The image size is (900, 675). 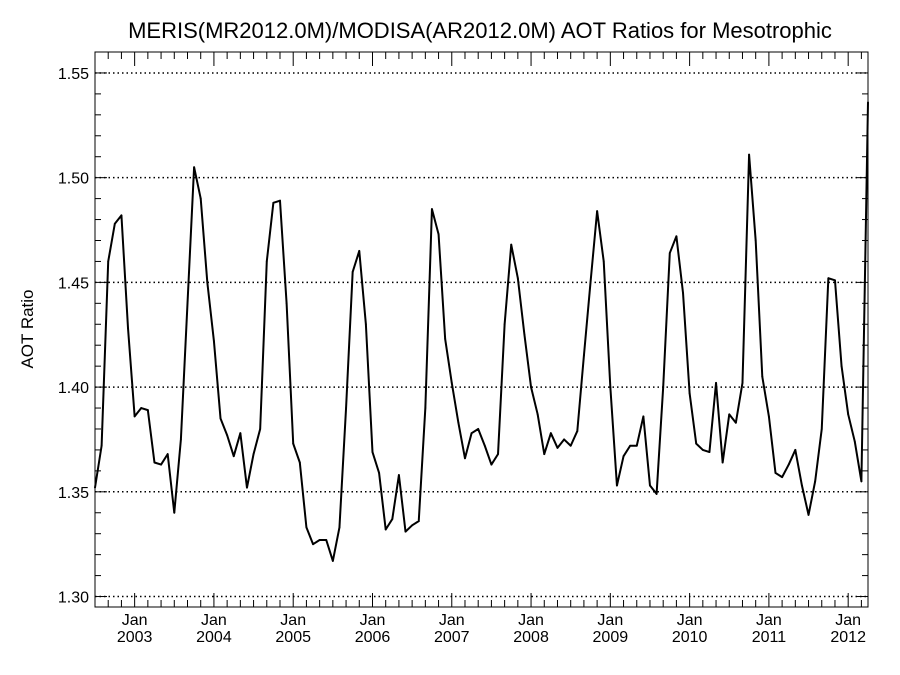 What do you see at coordinates (373, 637) in the screenshot?
I see `x-tick-label-year: 2006` at bounding box center [373, 637].